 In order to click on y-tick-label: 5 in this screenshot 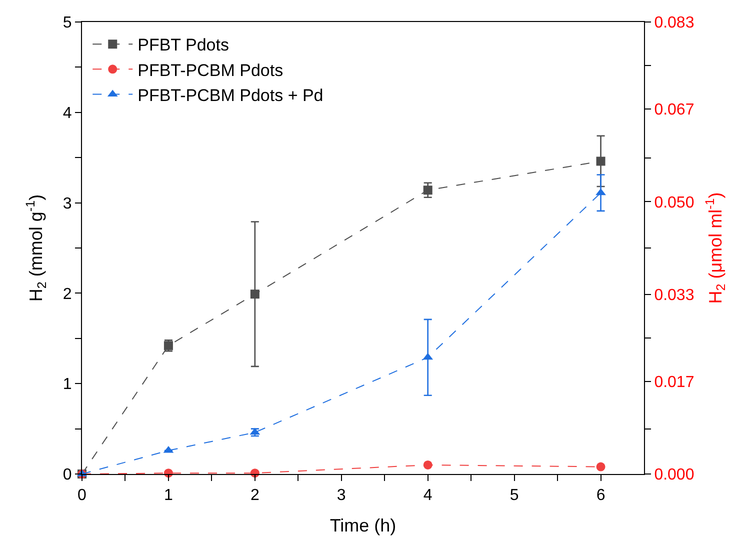, I will do `click(67, 23)`.